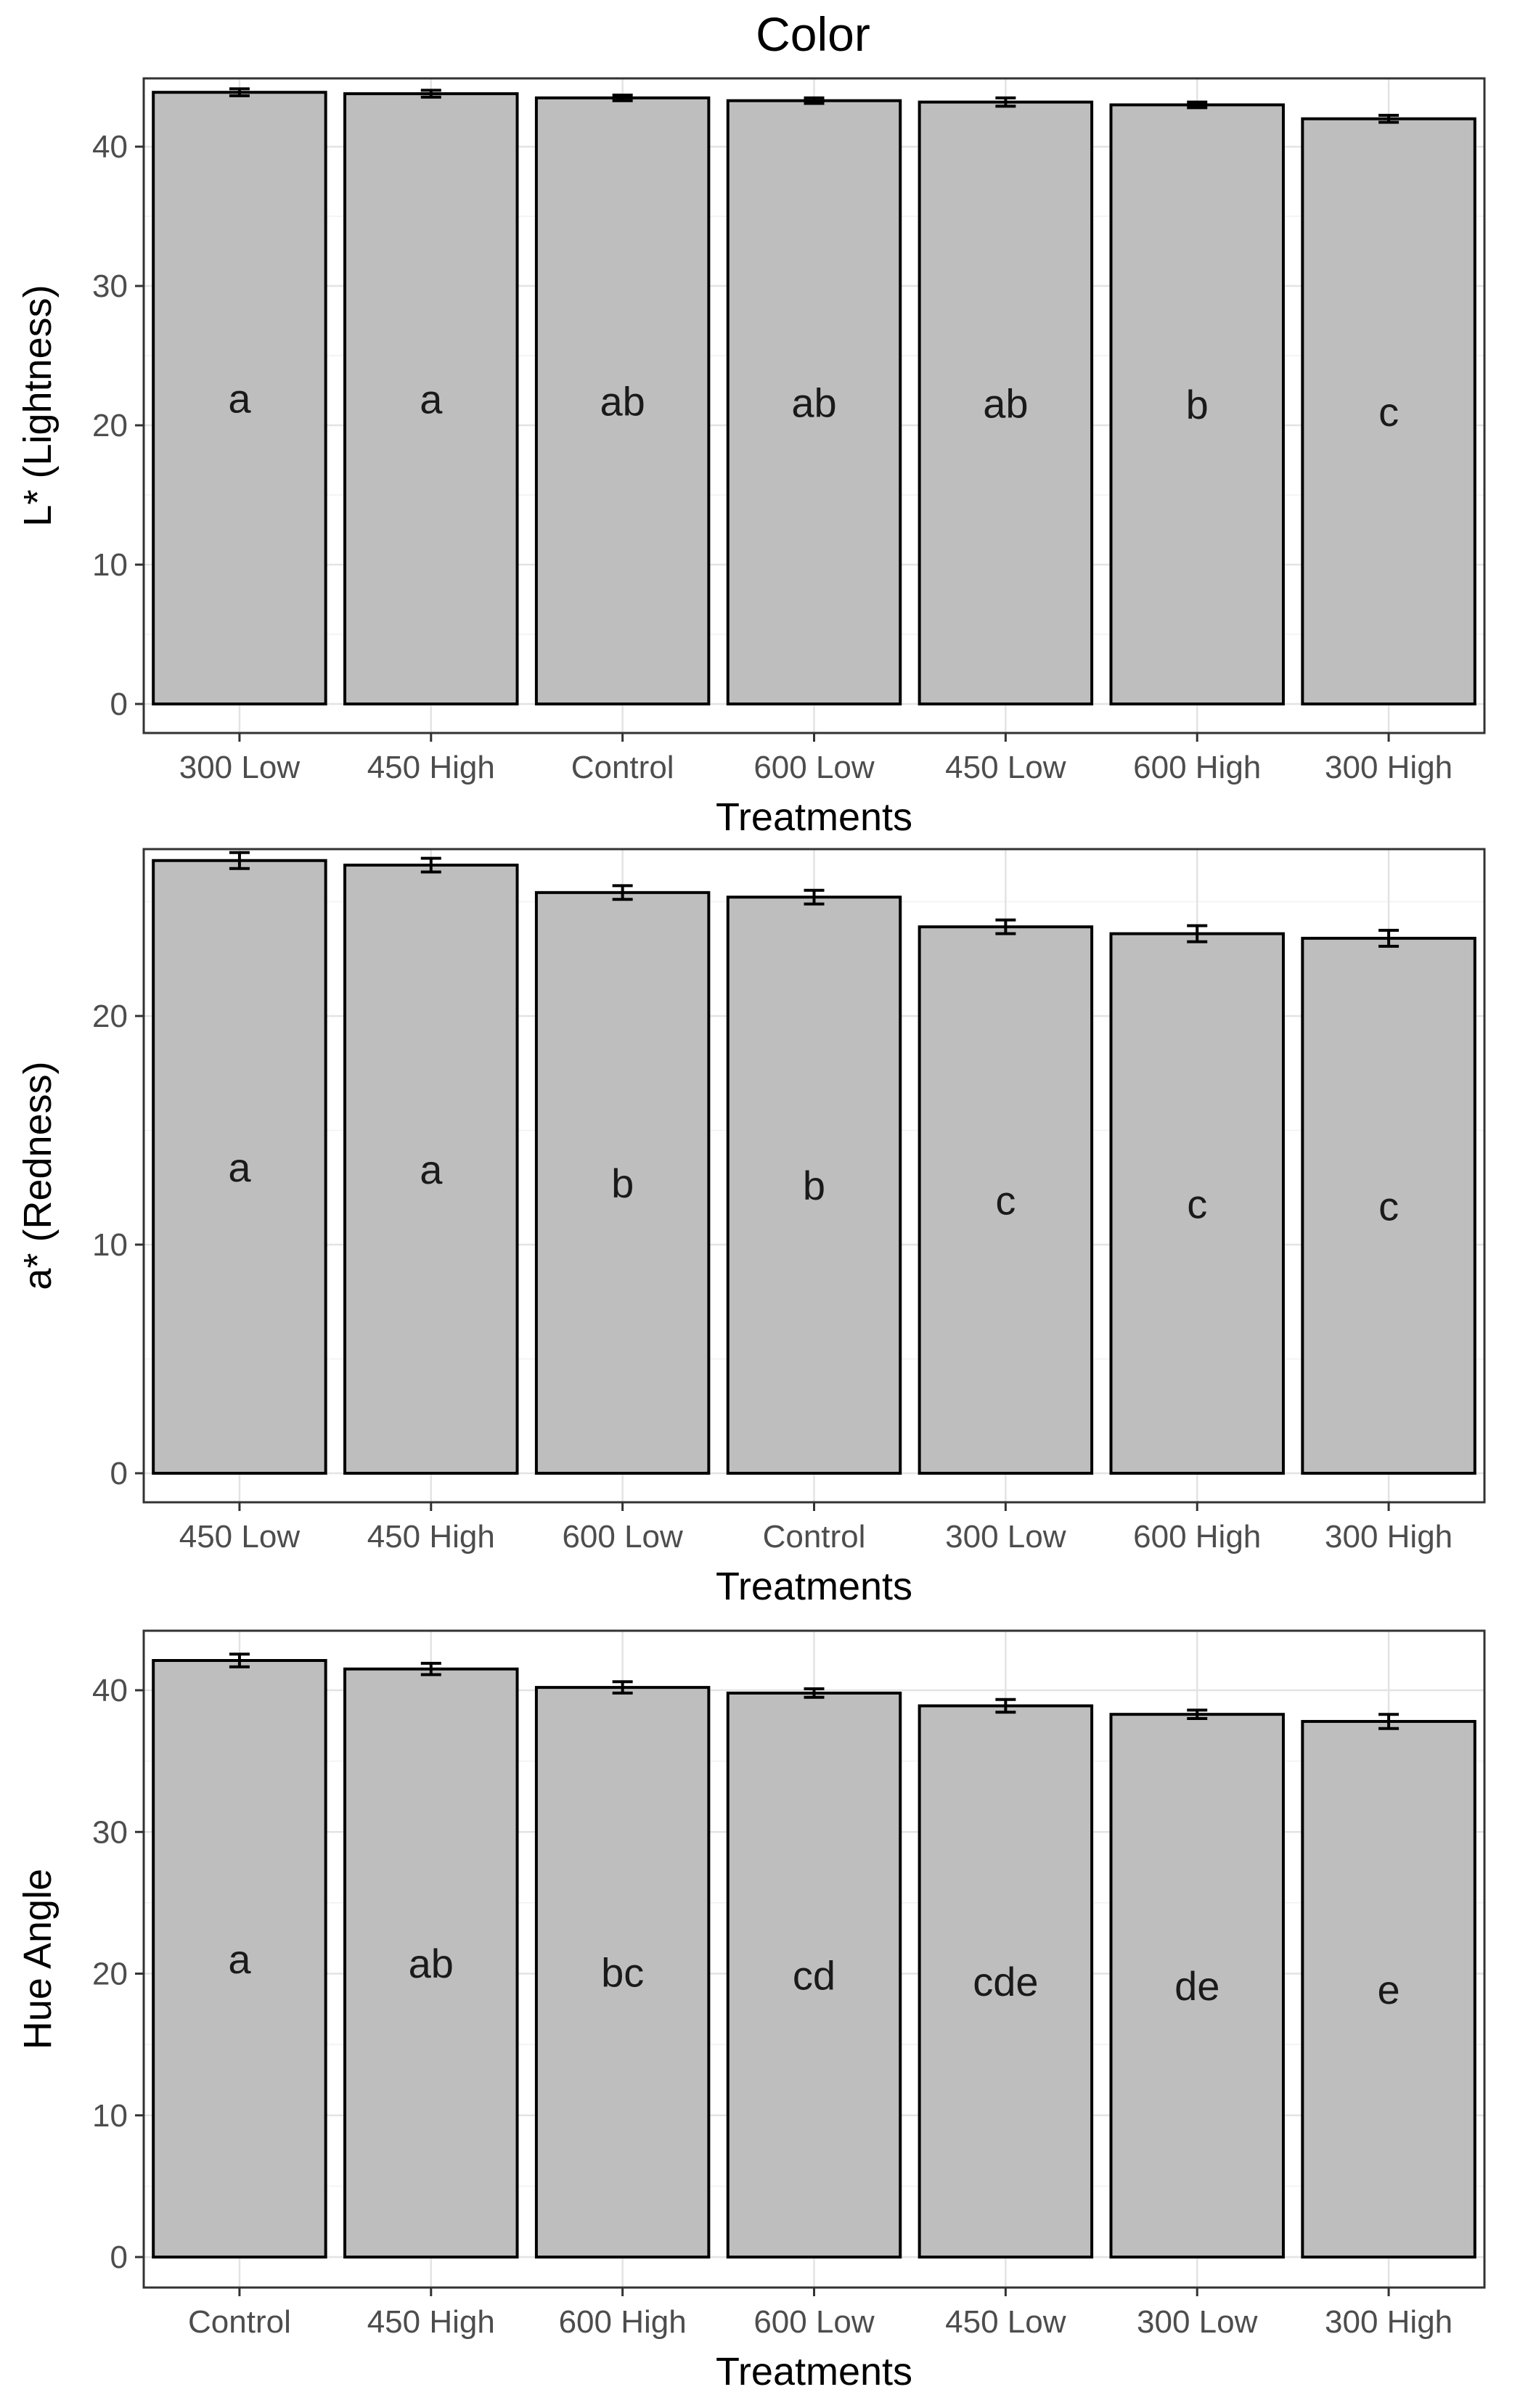  I want to click on y-axis-title: Hue Angle, so click(38, 1959).